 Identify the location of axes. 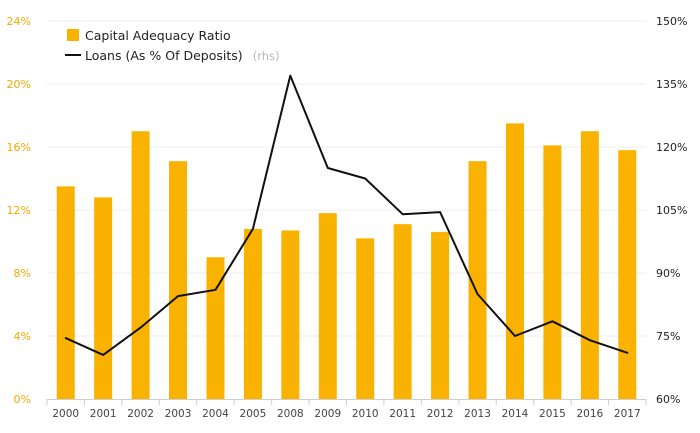
(346, 402).